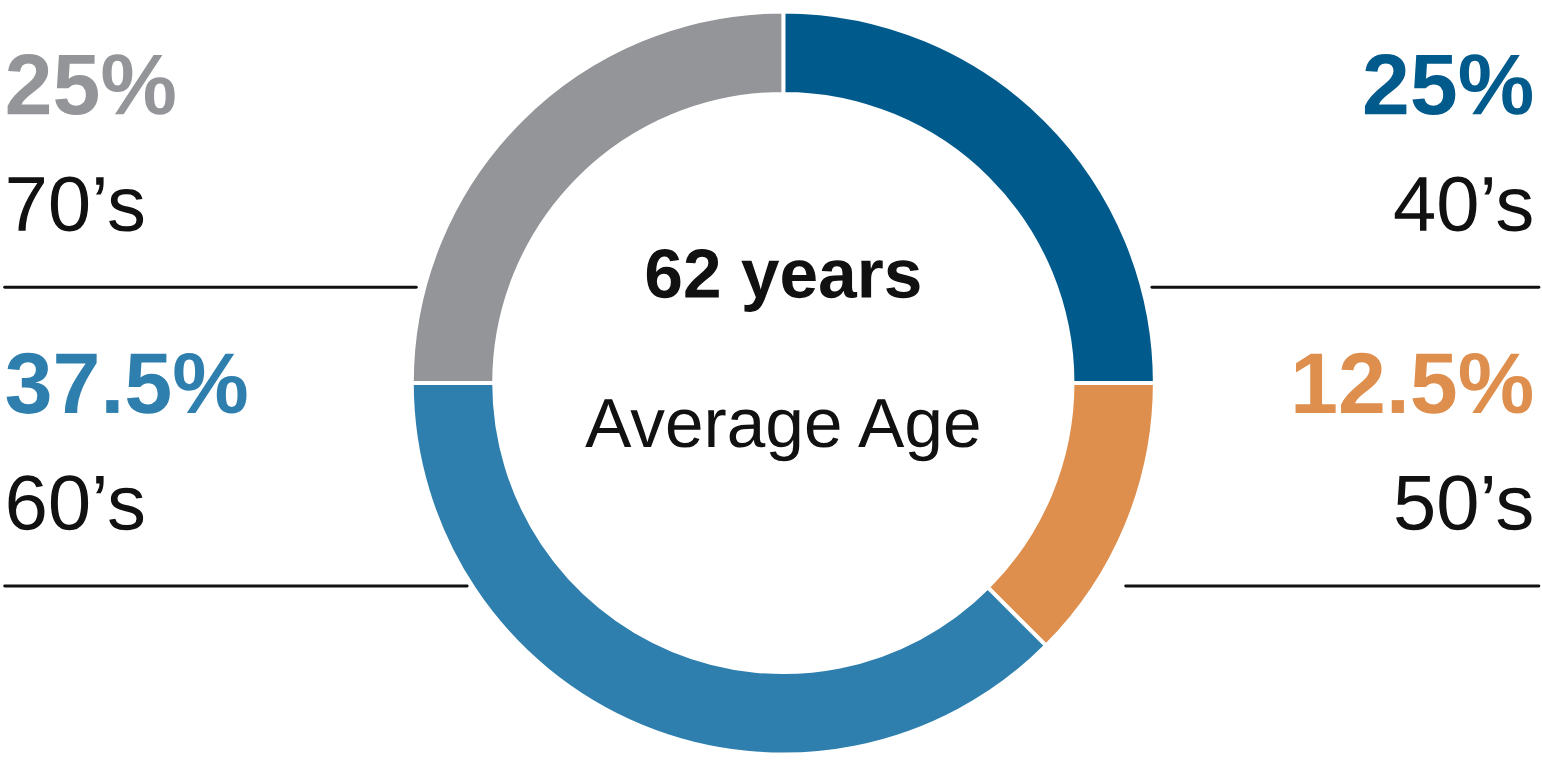 This screenshot has width=1542, height=766. I want to click on text: Average Age, so click(782, 430).